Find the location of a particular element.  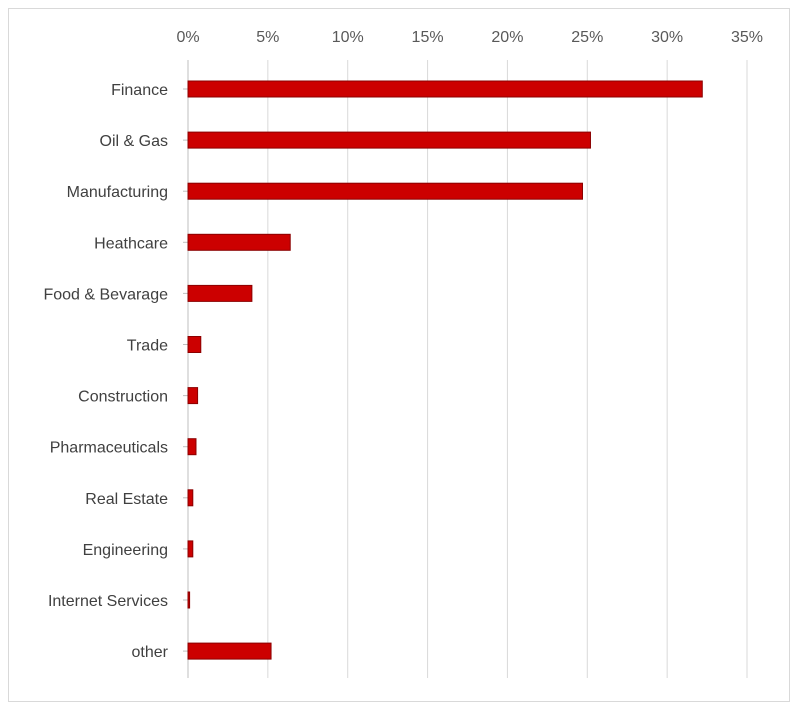

category-label: Manufacturing is located at coordinates (117, 192).